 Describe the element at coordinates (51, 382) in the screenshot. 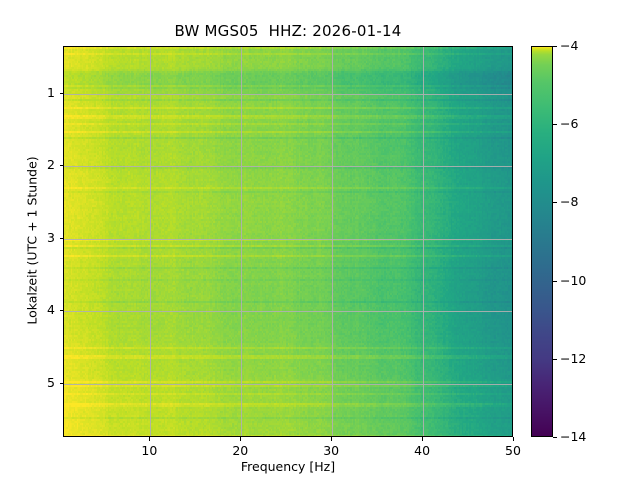

I see `y-tick-label: 5` at that location.